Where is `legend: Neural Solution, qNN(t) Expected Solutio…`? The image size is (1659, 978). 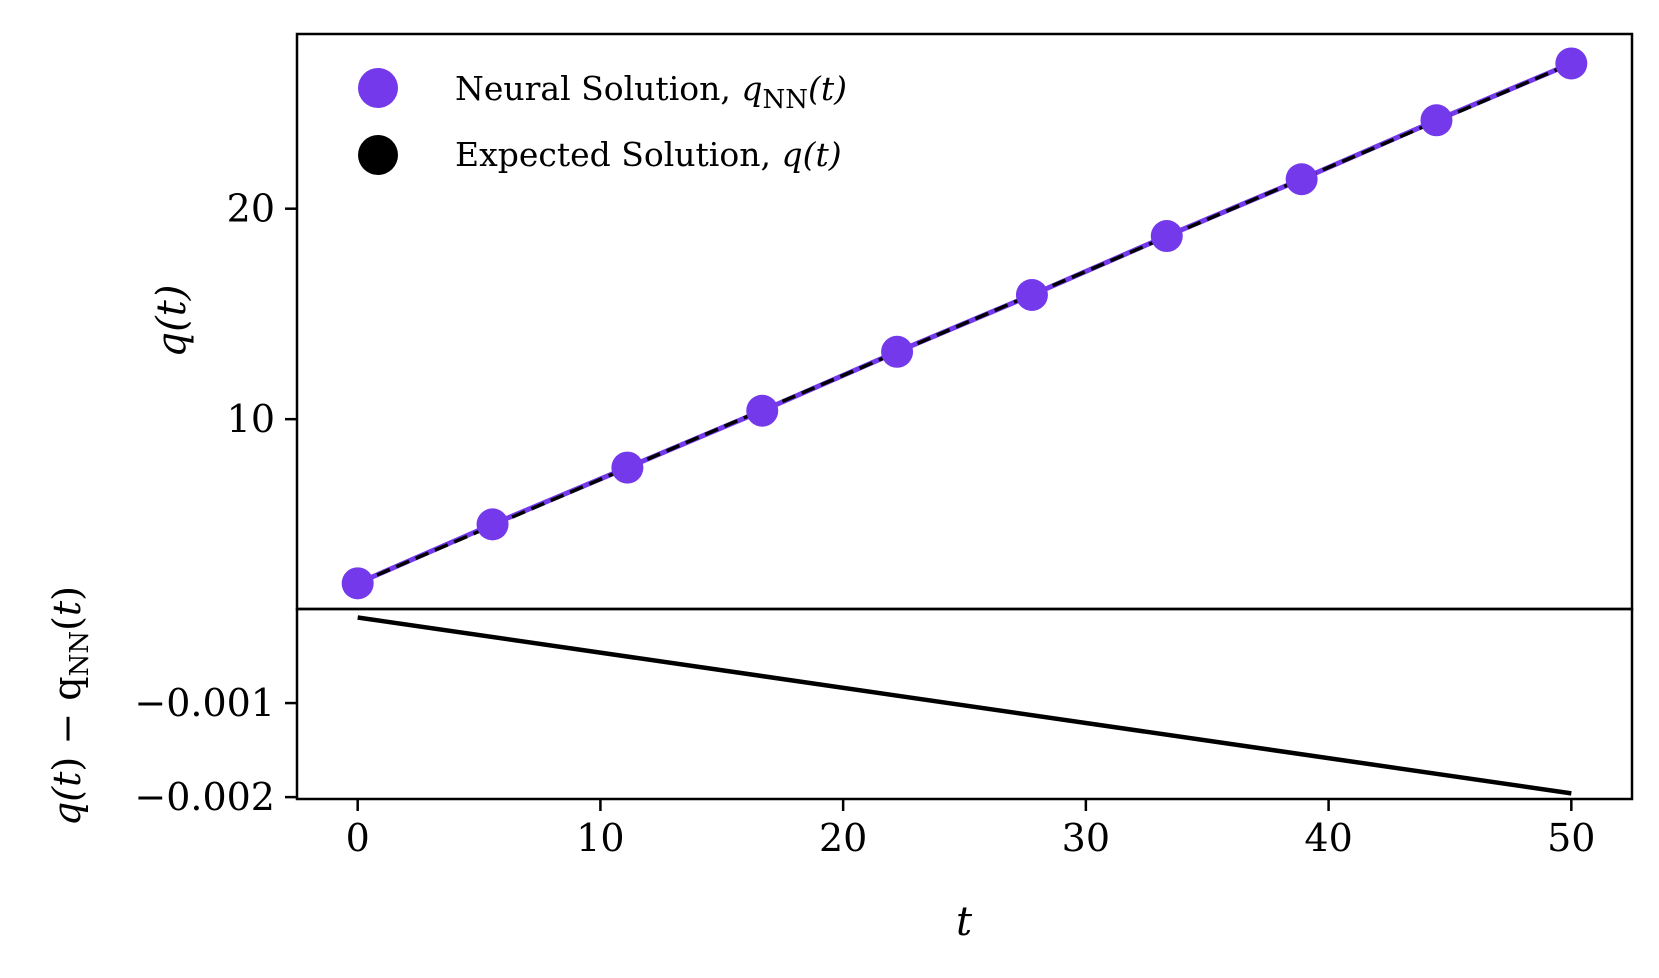 legend: Neural Solution, qNN(t) Expected Solutio… is located at coordinates (602, 121).